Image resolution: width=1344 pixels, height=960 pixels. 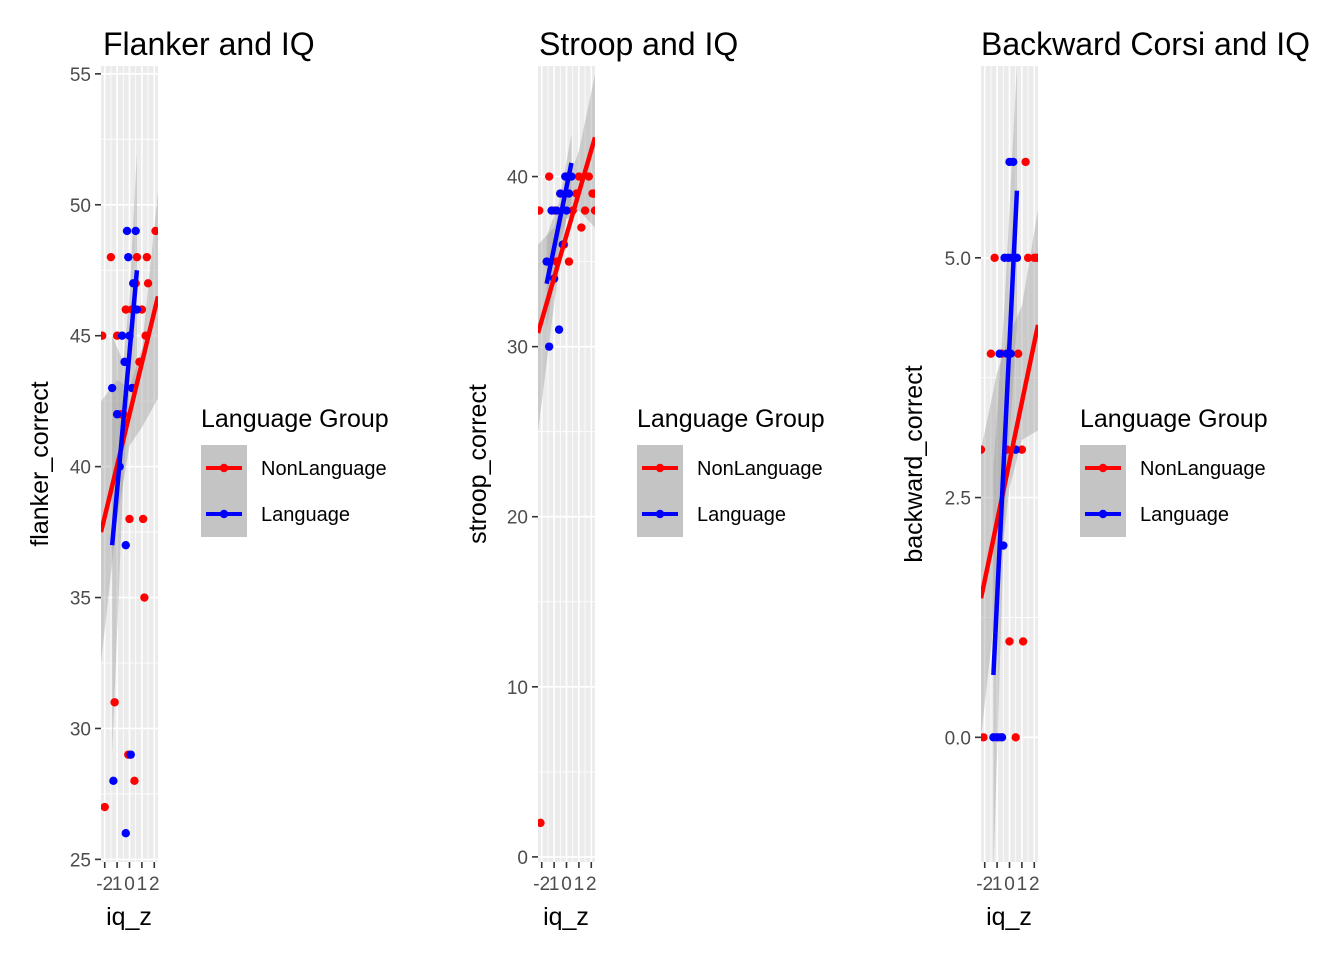 I want to click on y-tick-label: 45, so click(x=80, y=337).